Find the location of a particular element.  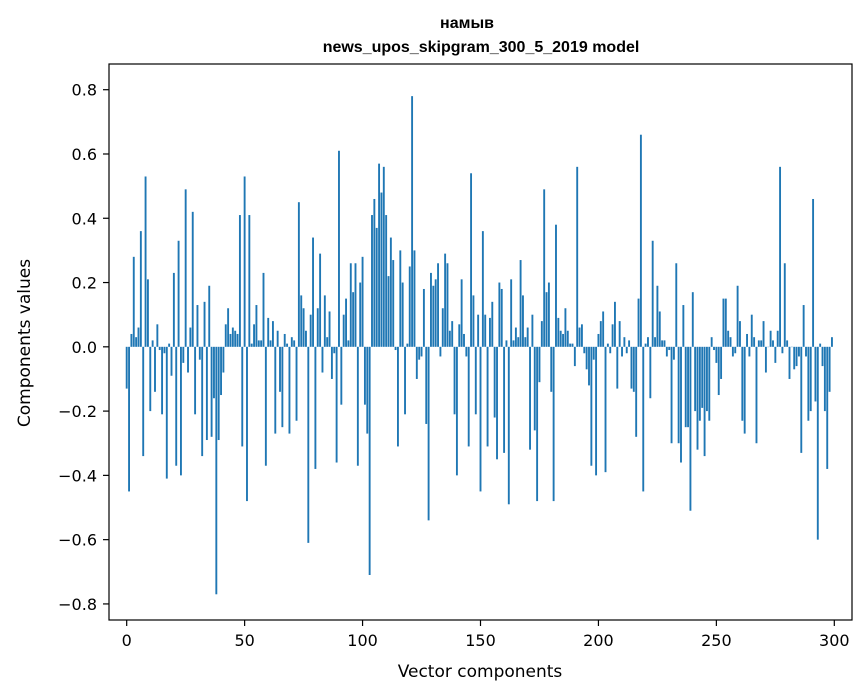

y-tick-label: 0.4 is located at coordinates (84, 218).